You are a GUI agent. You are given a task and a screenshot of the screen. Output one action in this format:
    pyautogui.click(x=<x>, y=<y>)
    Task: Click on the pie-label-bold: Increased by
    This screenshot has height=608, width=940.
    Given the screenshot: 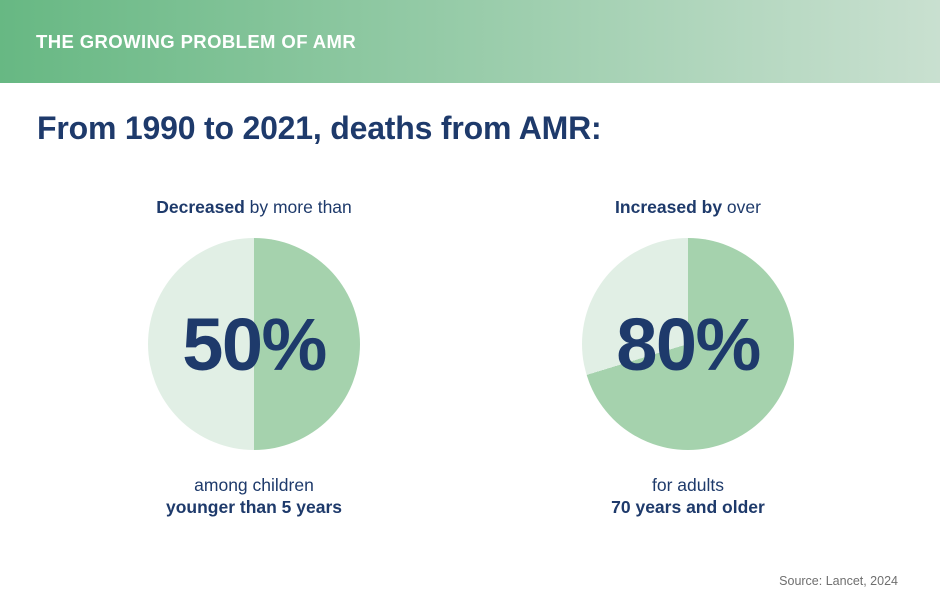 What is the action you would take?
    pyautogui.click(x=669, y=207)
    